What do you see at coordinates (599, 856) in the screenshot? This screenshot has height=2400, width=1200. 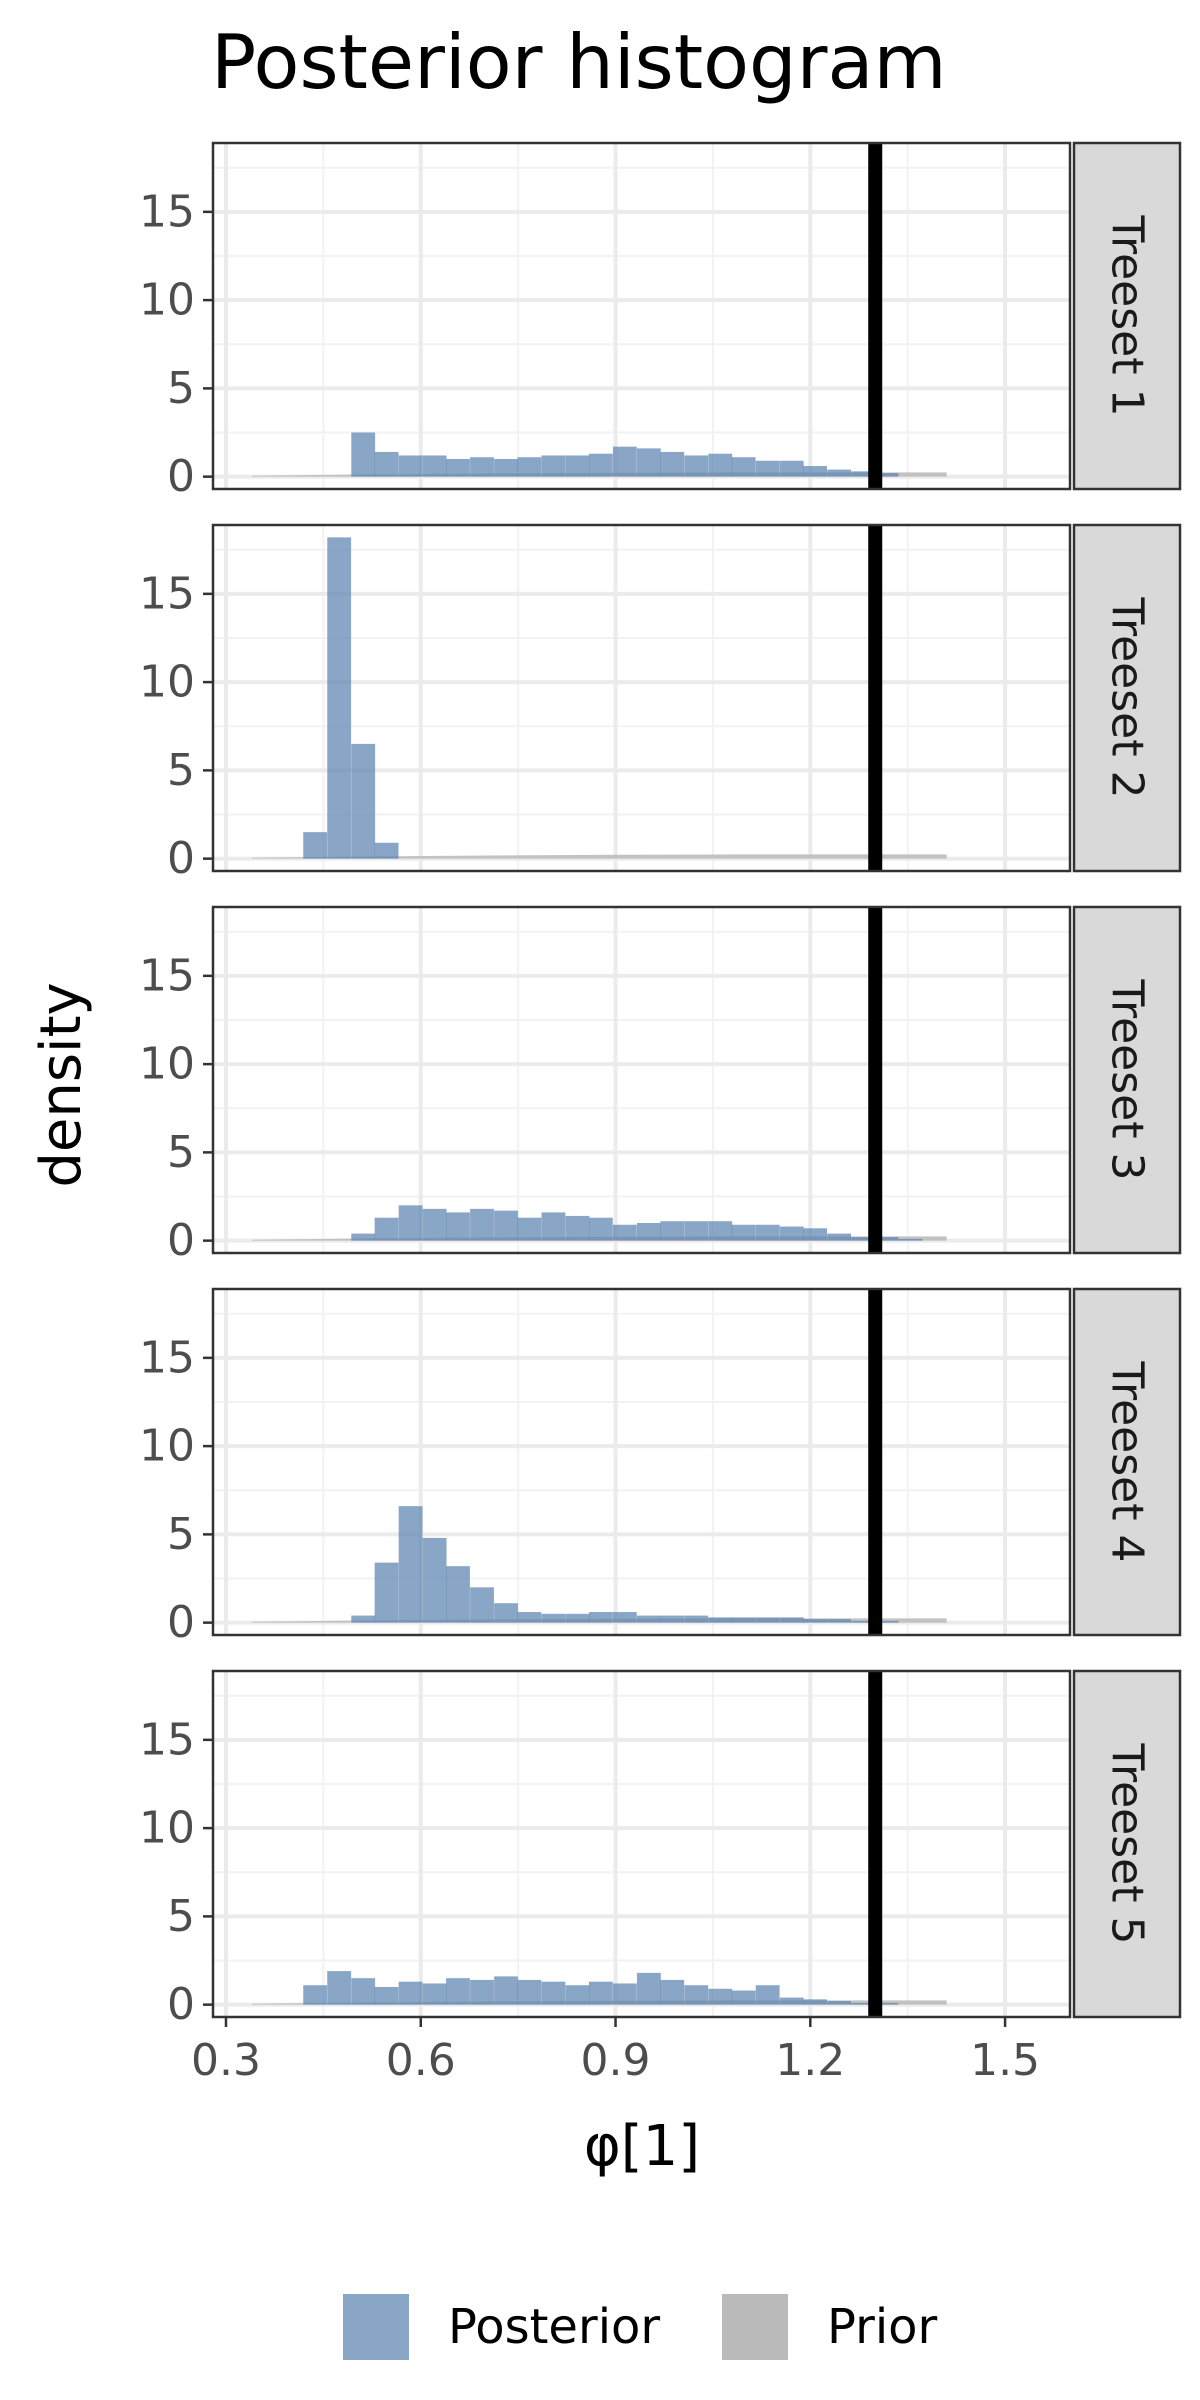 I see `prior-density-area` at bounding box center [599, 856].